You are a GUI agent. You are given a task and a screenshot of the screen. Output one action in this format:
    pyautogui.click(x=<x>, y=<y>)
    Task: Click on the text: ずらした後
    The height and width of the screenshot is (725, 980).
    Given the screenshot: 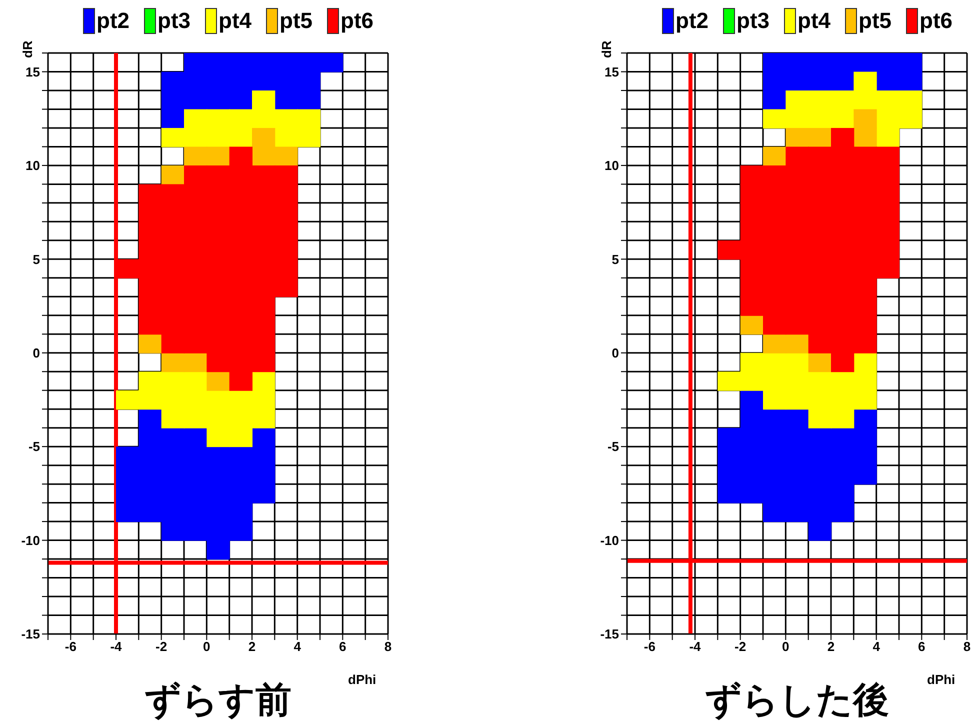 What is the action you would take?
    pyautogui.click(x=797, y=699)
    